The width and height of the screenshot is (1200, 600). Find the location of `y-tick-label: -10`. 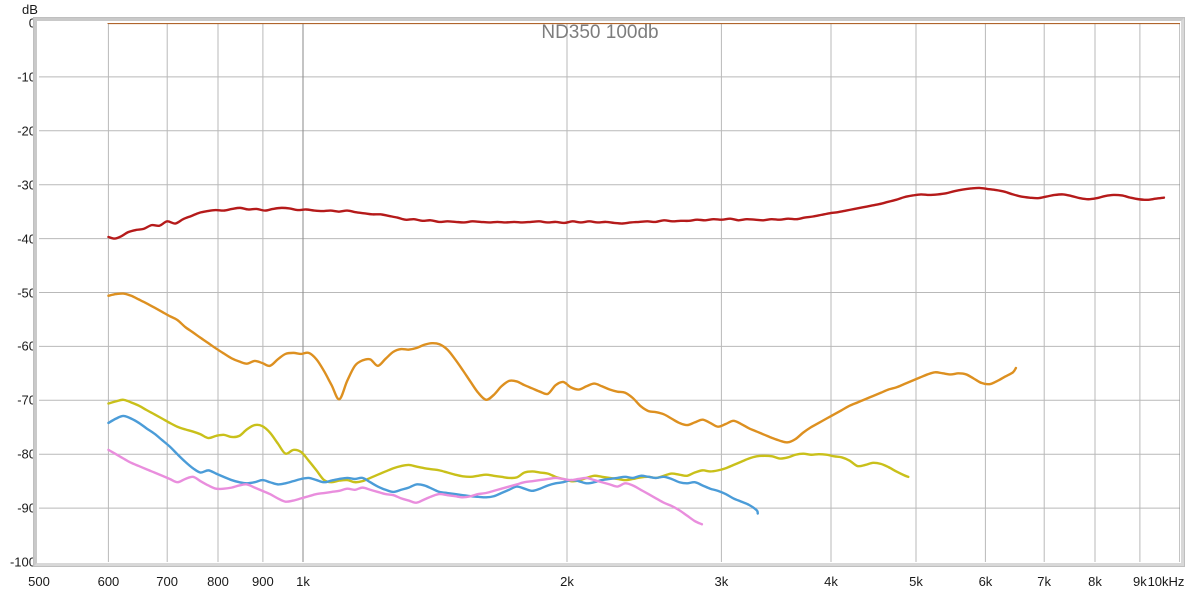

y-tick-label: -10 is located at coordinates (26, 77).